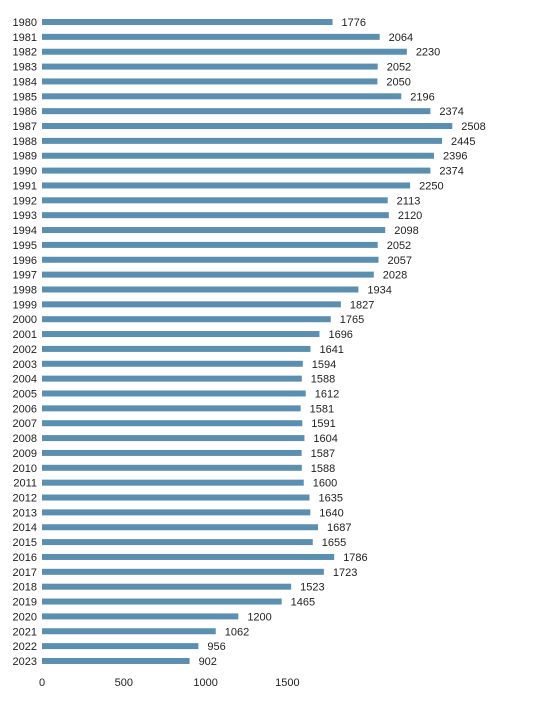 The height and width of the screenshot is (706, 554). What do you see at coordinates (25, 528) in the screenshot?
I see `y-tick-label: 2014` at bounding box center [25, 528].